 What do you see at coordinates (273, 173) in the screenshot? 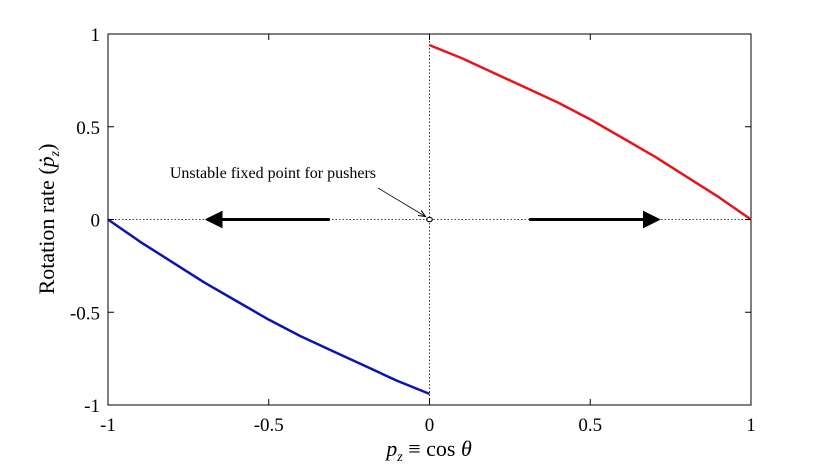
I see `annotation-text: Unstable fixed point for pushers` at bounding box center [273, 173].